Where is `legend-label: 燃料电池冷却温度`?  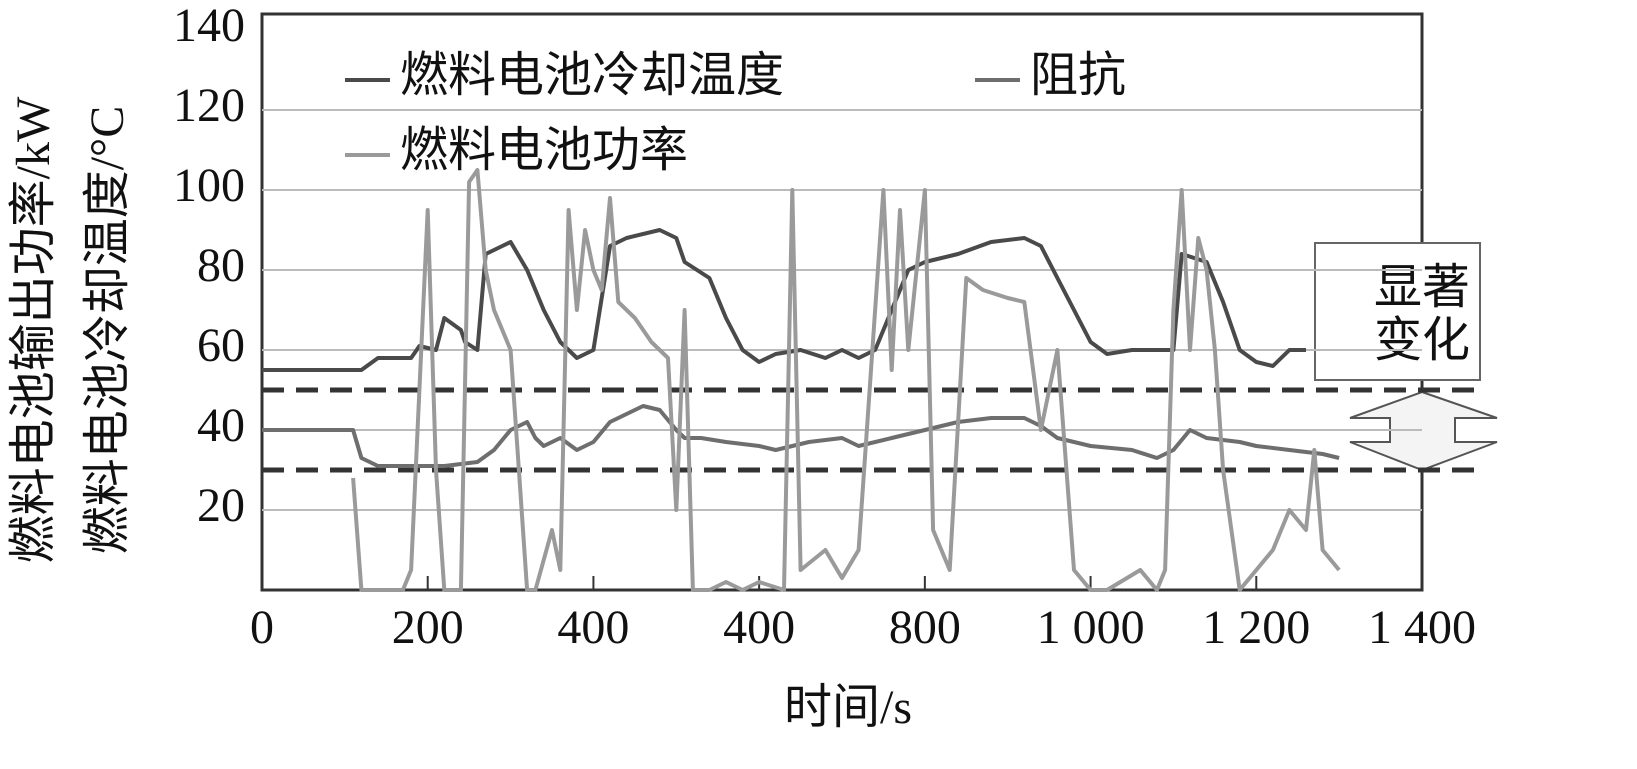 legend-label: 燃料电池冷却温度 is located at coordinates (592, 75).